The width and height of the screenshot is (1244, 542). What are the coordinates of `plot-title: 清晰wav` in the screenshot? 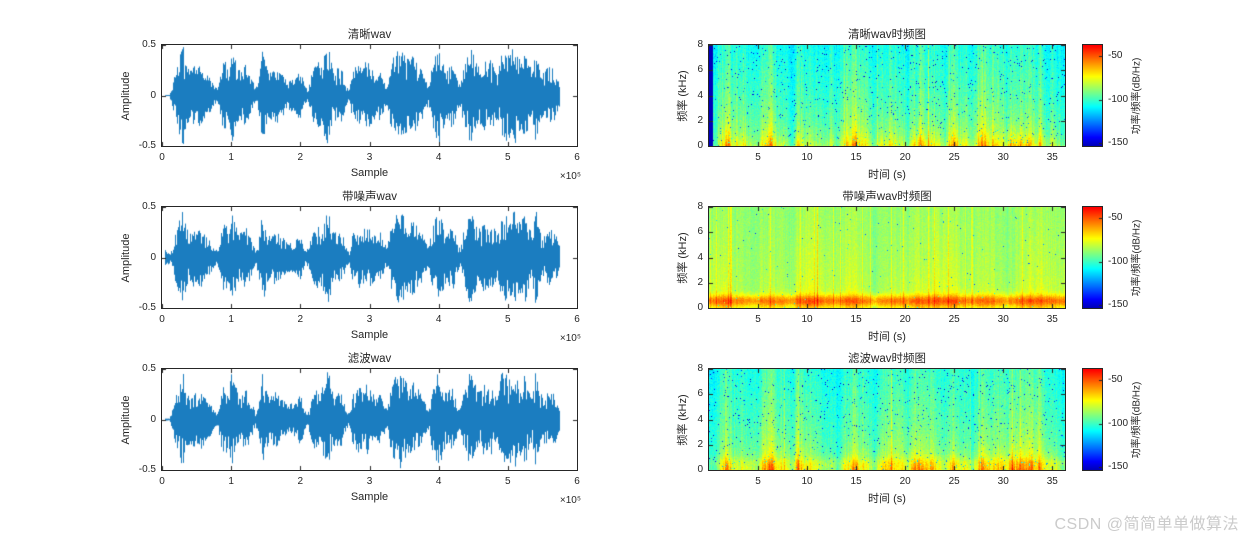 It's located at (369, 35).